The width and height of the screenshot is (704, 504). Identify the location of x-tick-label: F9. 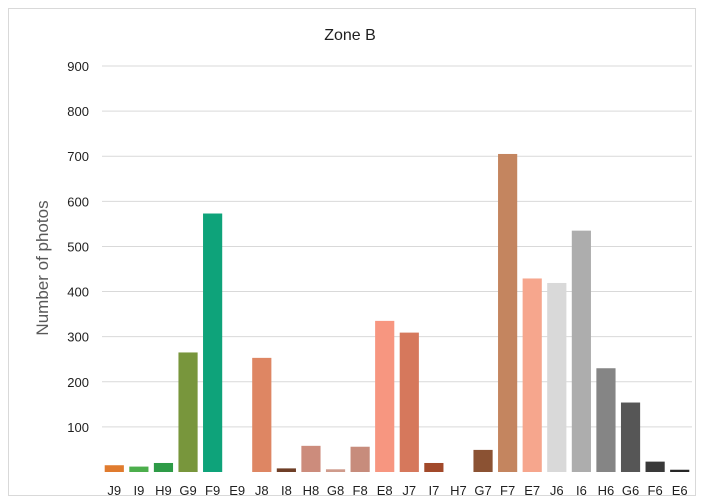
(212, 490).